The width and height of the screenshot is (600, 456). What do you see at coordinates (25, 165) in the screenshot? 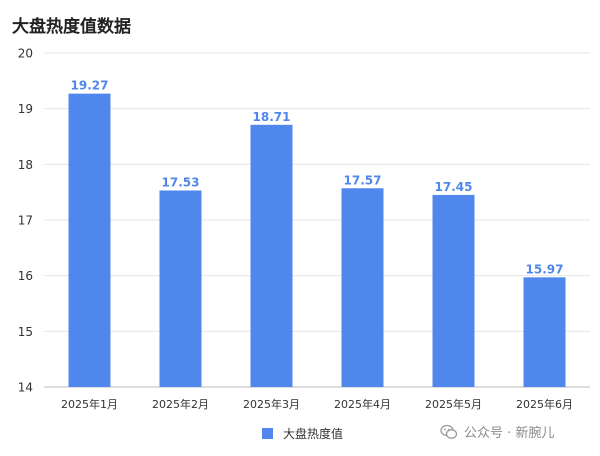
I see `y-tick-label: 18` at bounding box center [25, 165].